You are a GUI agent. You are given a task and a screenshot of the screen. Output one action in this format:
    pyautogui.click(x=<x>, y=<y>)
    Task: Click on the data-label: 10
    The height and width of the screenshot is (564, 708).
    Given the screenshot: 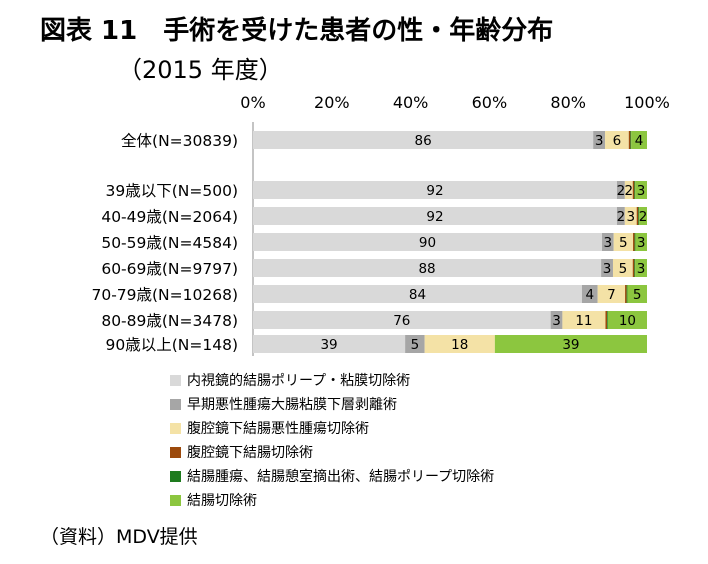 What is the action you would take?
    pyautogui.click(x=627, y=321)
    